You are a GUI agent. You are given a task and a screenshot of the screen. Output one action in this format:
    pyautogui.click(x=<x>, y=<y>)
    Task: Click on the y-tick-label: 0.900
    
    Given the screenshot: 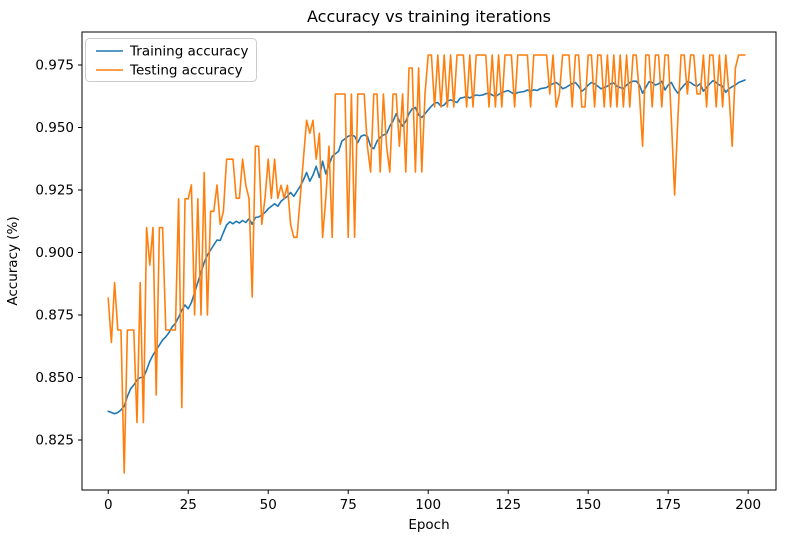 What is the action you would take?
    pyautogui.click(x=54, y=253)
    